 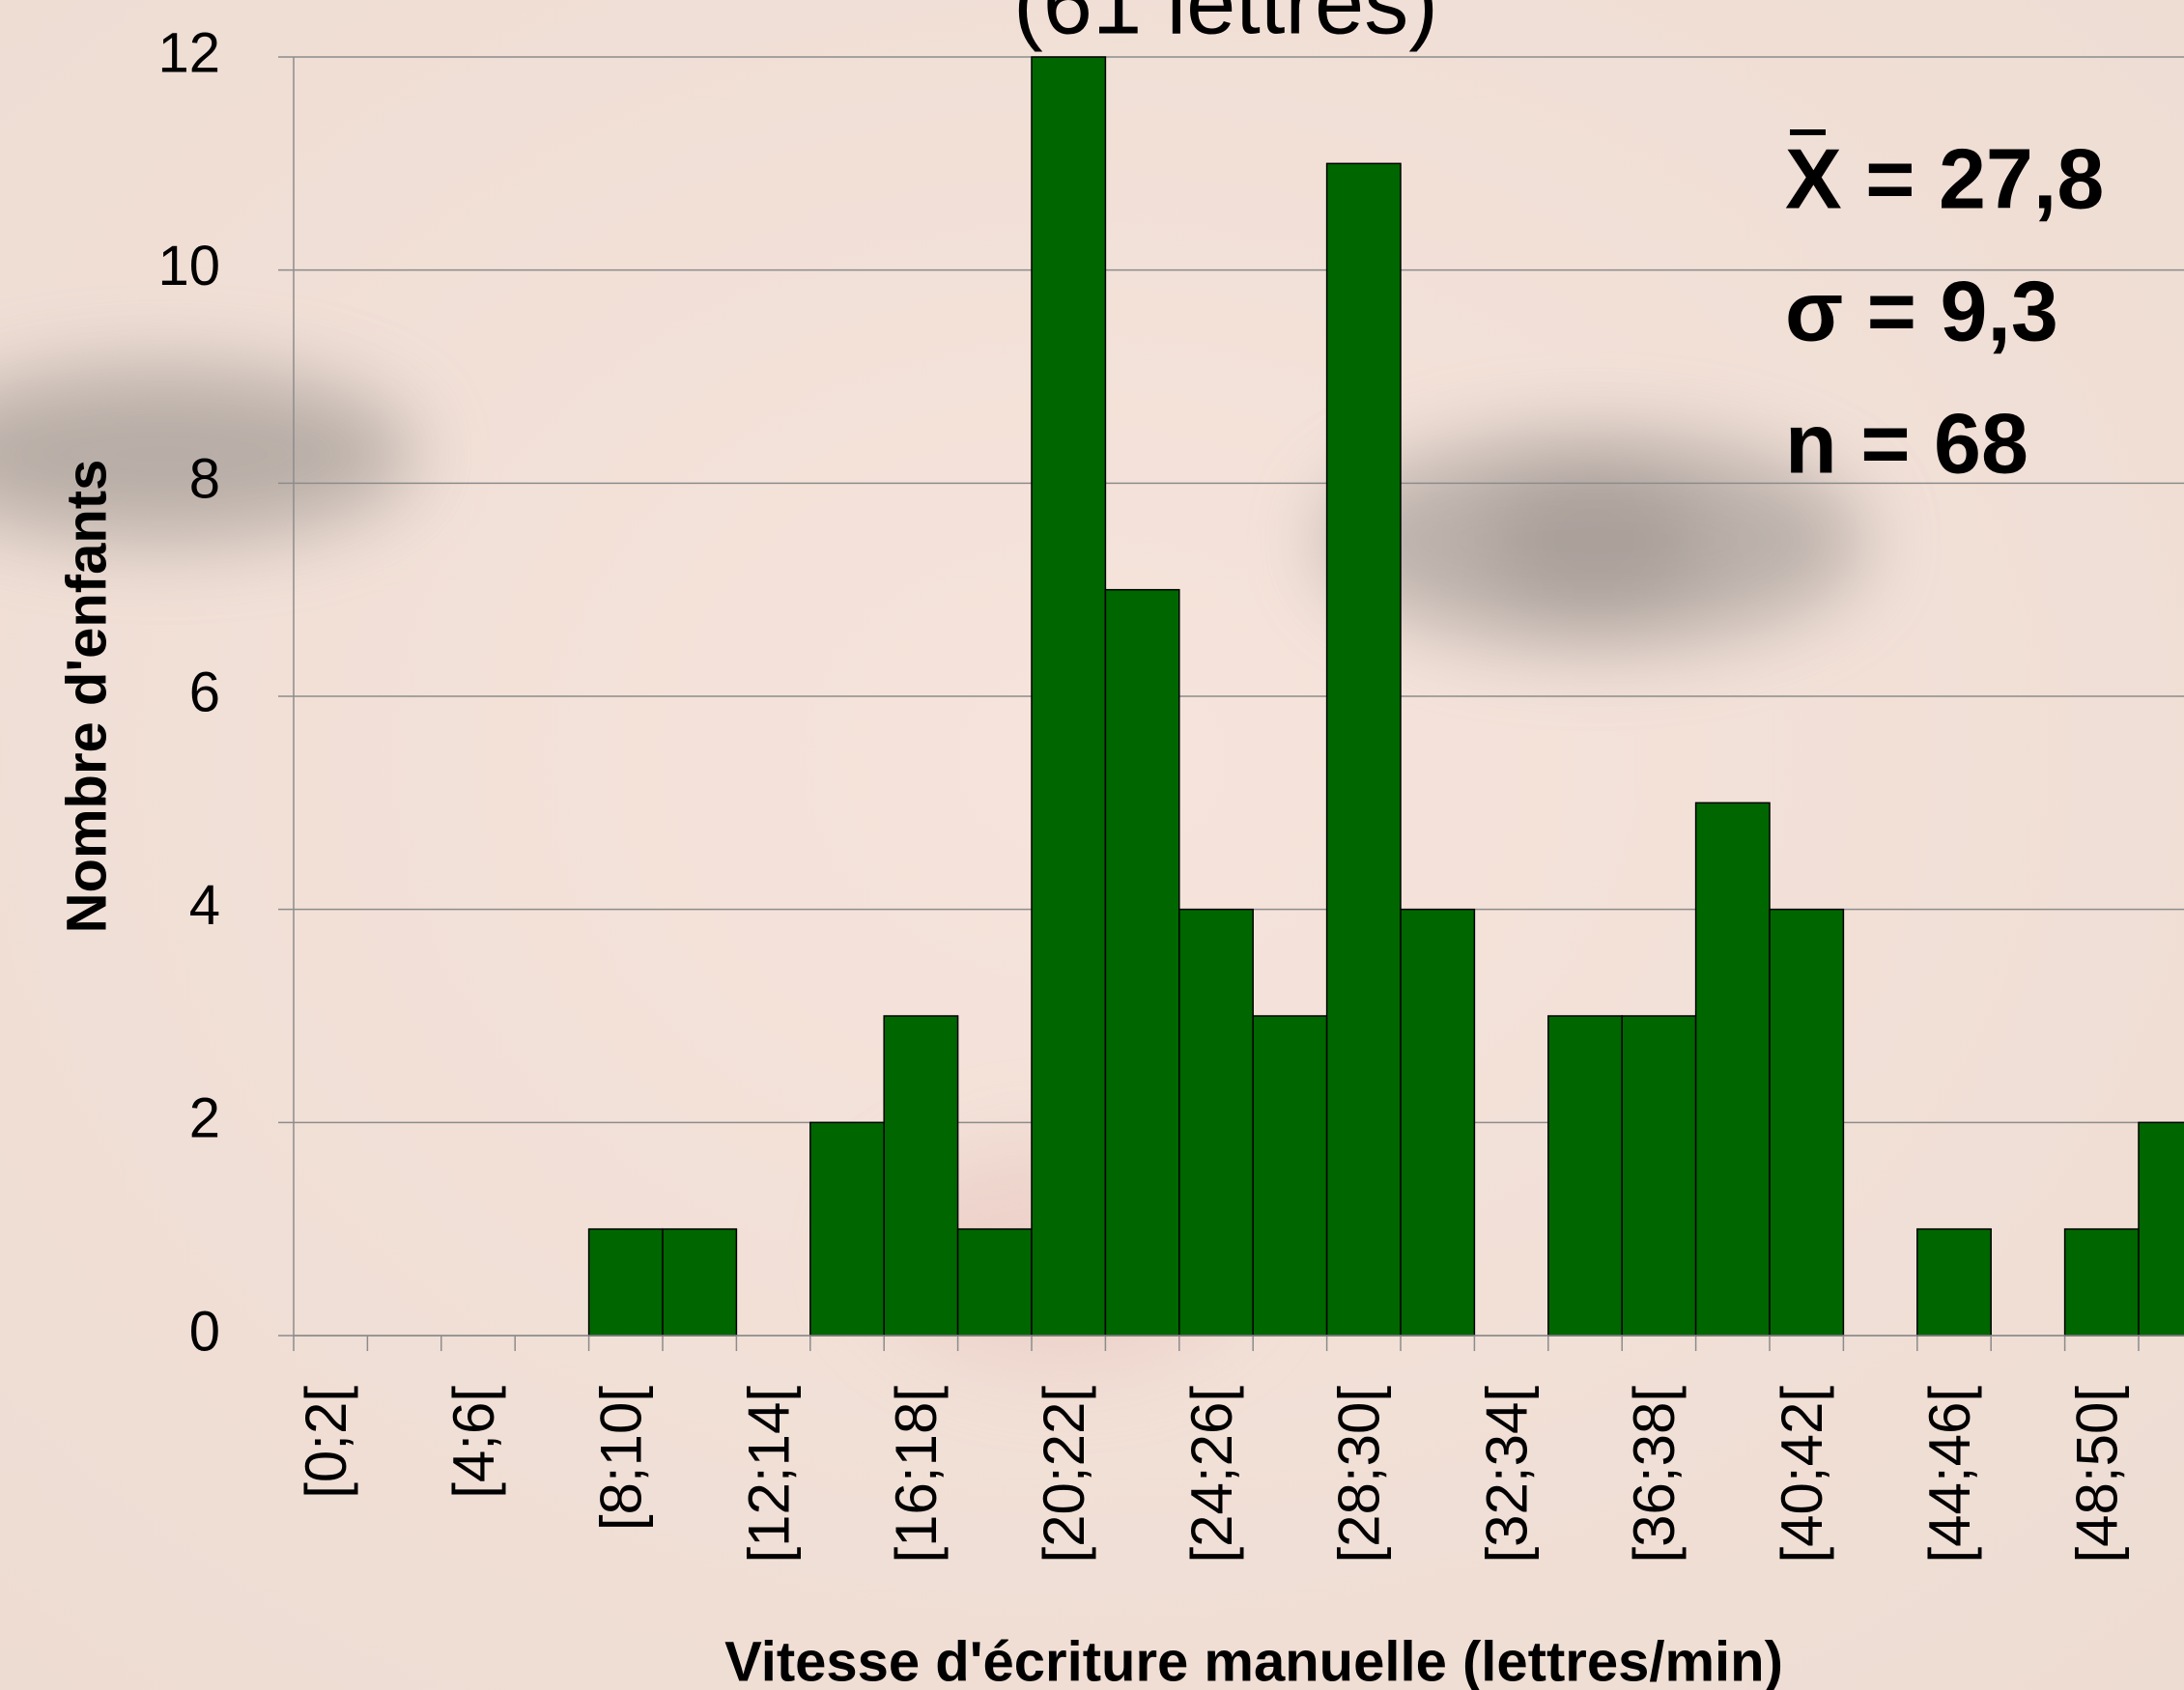 I want to click on y-tick-label: 10, so click(x=189, y=266).